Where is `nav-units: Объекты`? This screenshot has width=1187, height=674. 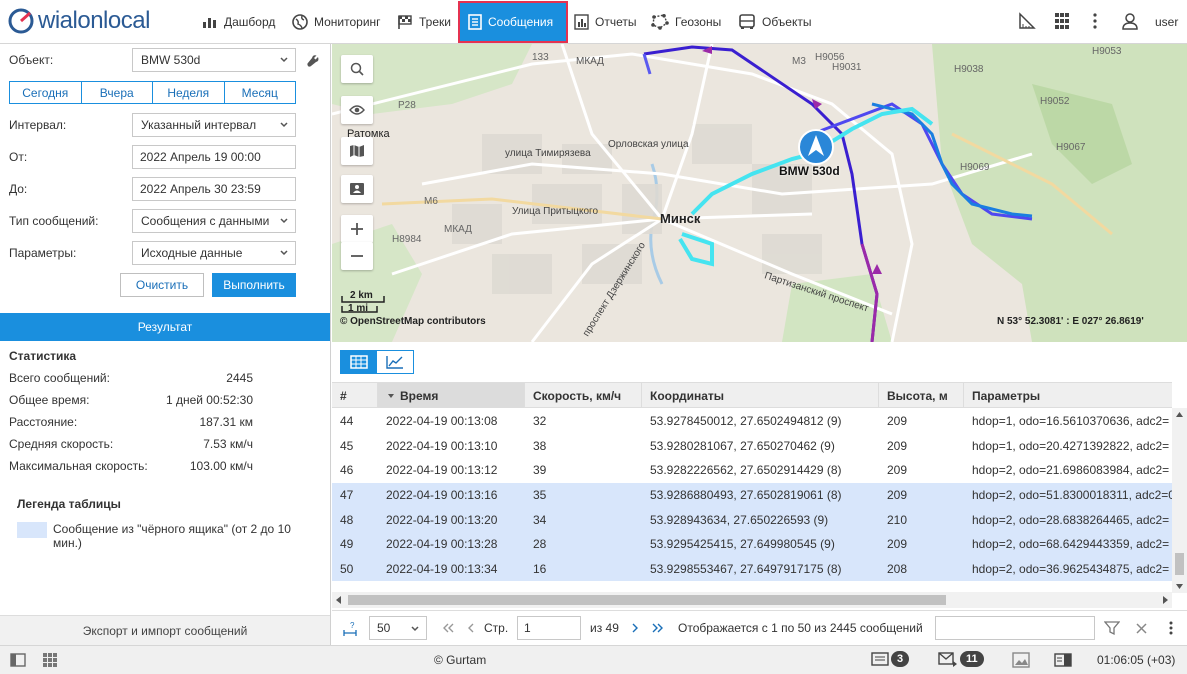 nav-units: Объекты is located at coordinates (775, 22).